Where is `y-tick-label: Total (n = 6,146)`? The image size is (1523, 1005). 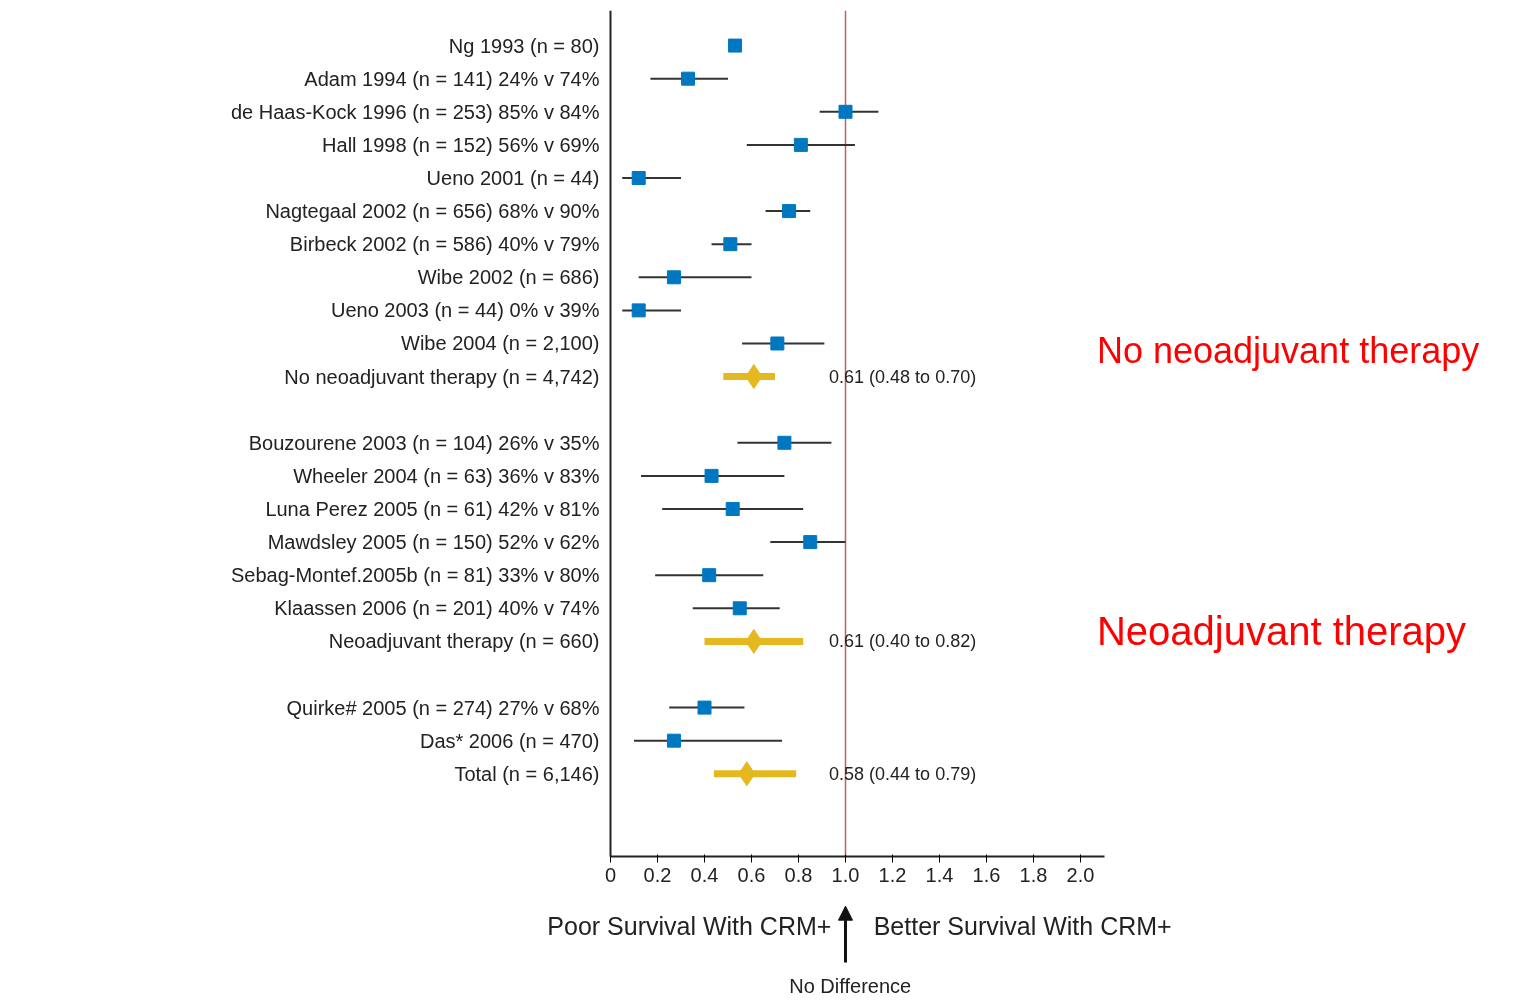
y-tick-label: Total (n = 6,146) is located at coordinates (527, 773).